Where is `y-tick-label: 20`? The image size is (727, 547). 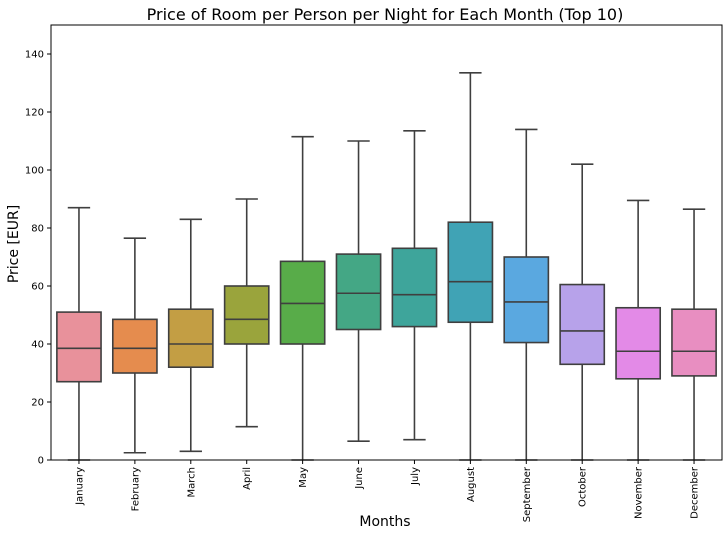 y-tick-label: 20 is located at coordinates (37, 403).